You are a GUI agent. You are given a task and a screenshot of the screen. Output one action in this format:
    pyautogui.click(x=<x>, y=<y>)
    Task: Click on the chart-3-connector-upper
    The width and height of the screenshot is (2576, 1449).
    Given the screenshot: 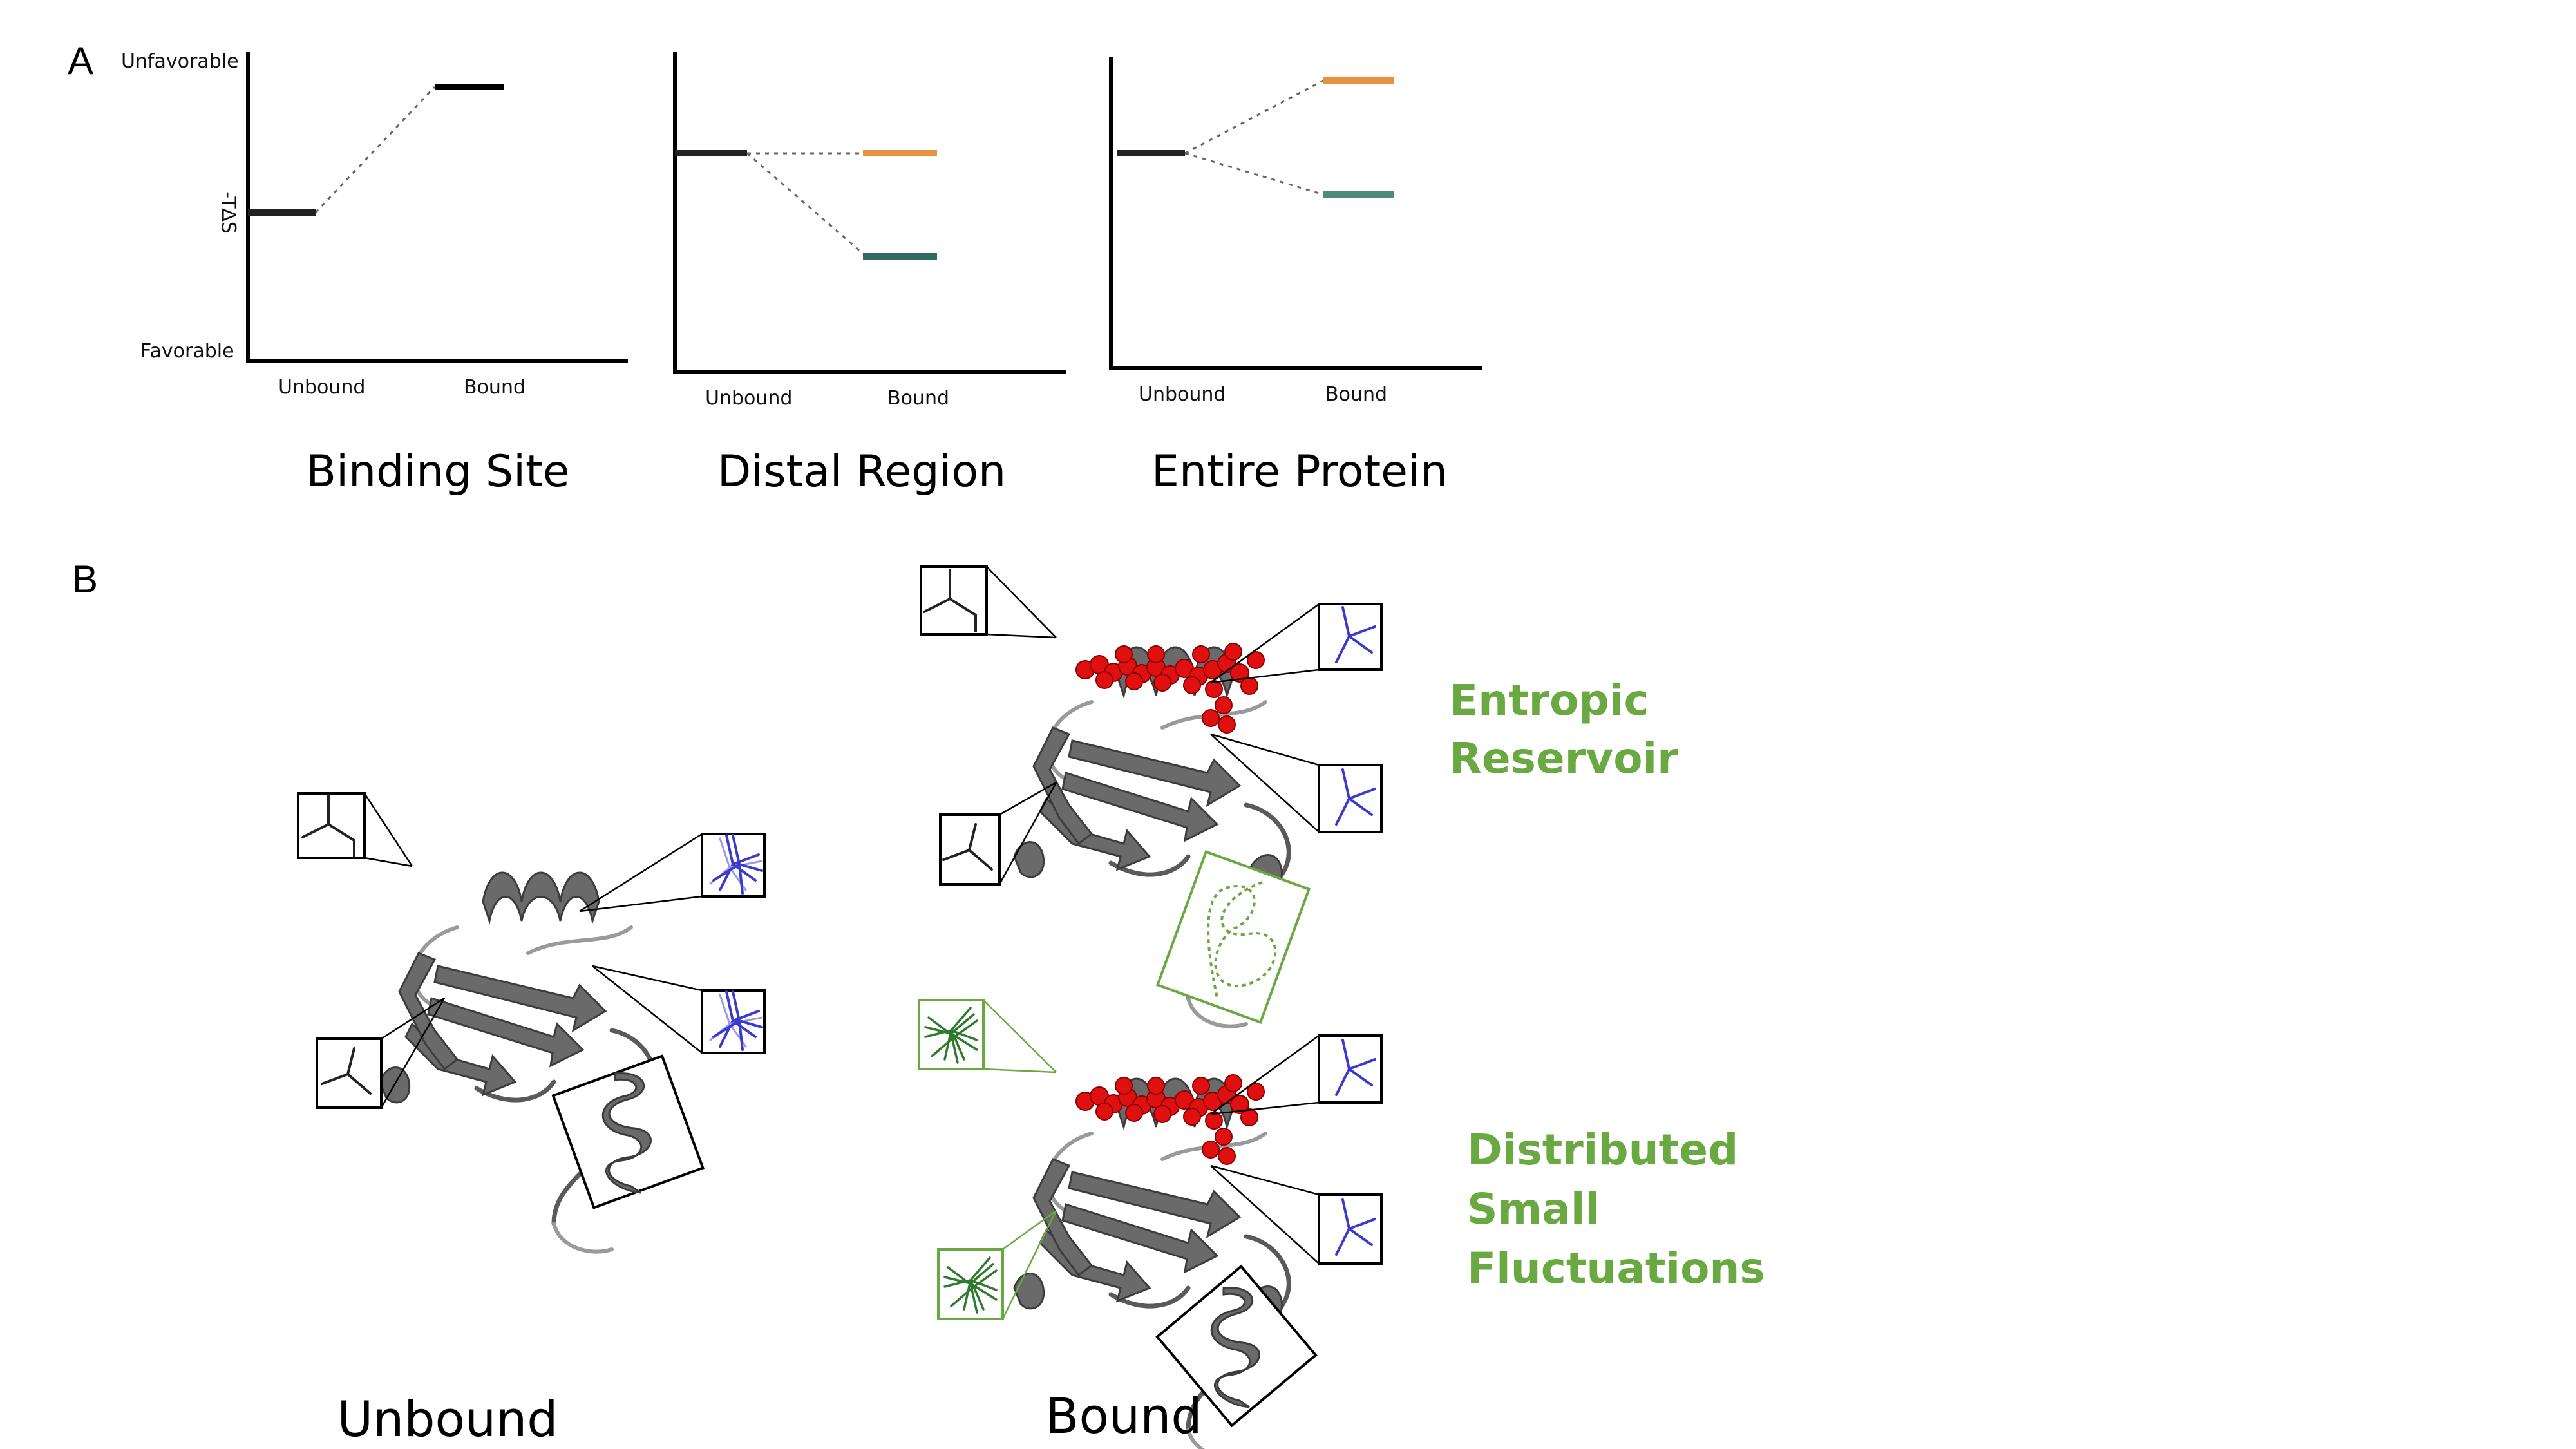 What is the action you would take?
    pyautogui.click(x=1254, y=117)
    